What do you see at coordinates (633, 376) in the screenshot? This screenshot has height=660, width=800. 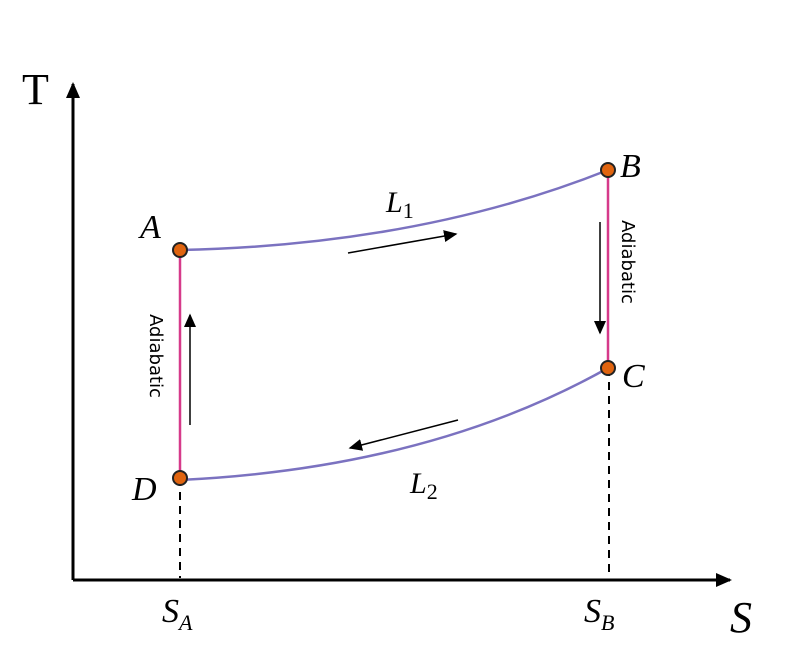 I see `point-label: C` at bounding box center [633, 376].